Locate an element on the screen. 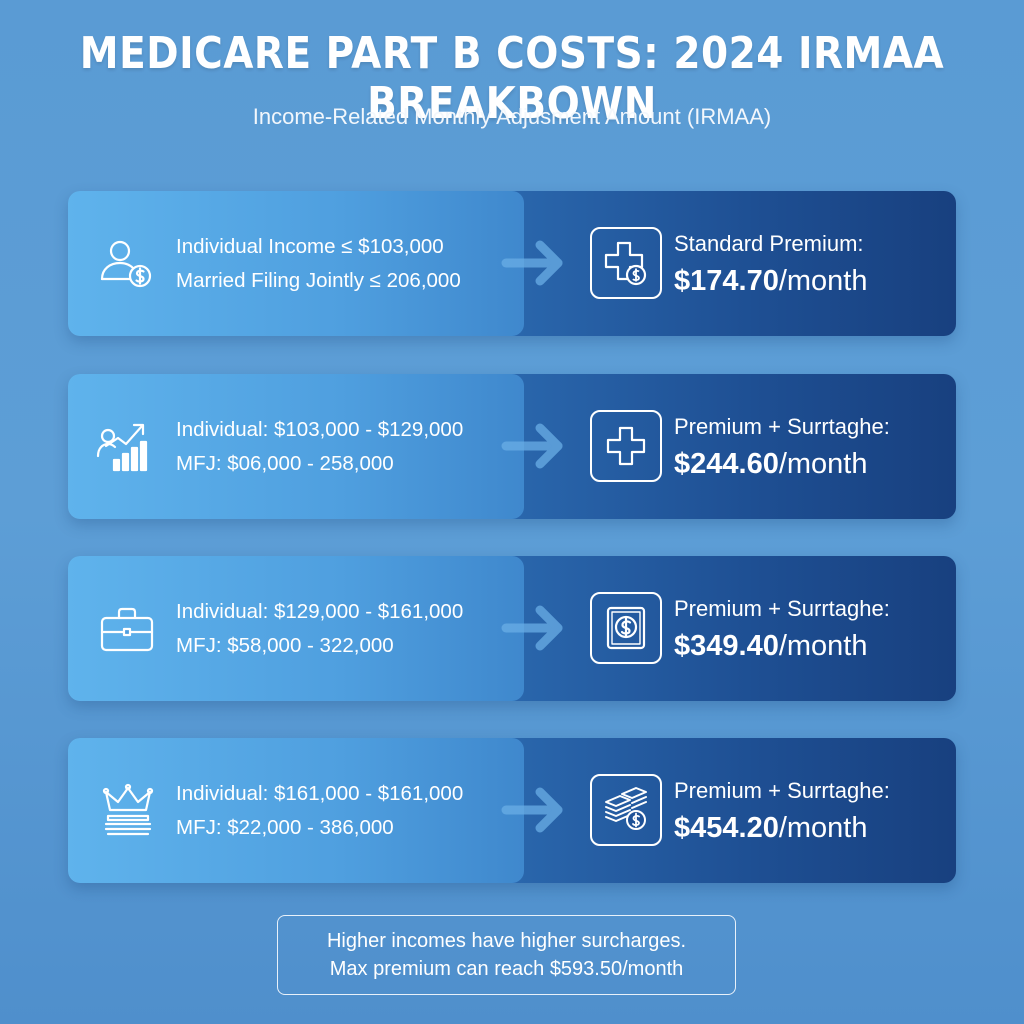  premium-label: Standard Premium: is located at coordinates (769, 243).